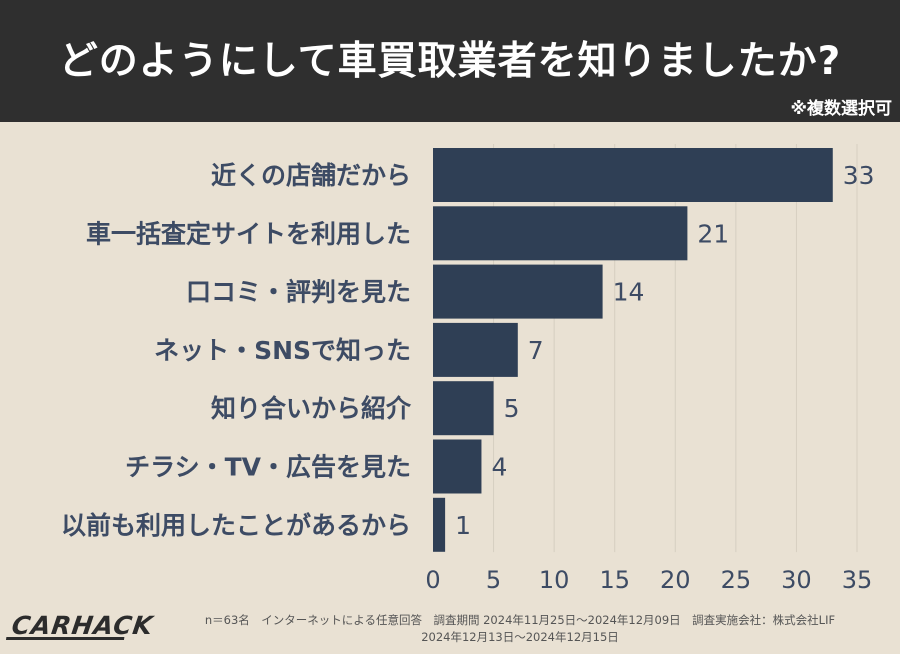  Describe the element at coordinates (463, 525) in the screenshot. I see `value-label-6: 1` at that location.